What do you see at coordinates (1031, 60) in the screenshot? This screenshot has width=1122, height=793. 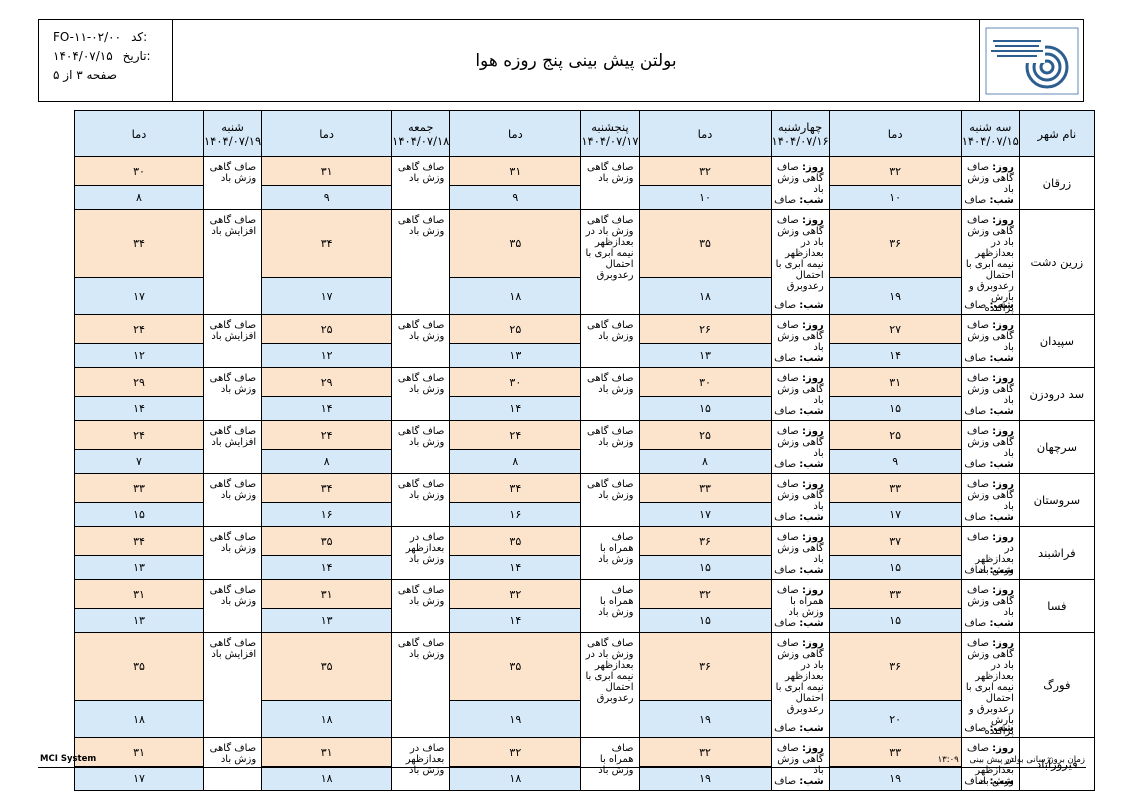 I see `logo-box` at bounding box center [1031, 60].